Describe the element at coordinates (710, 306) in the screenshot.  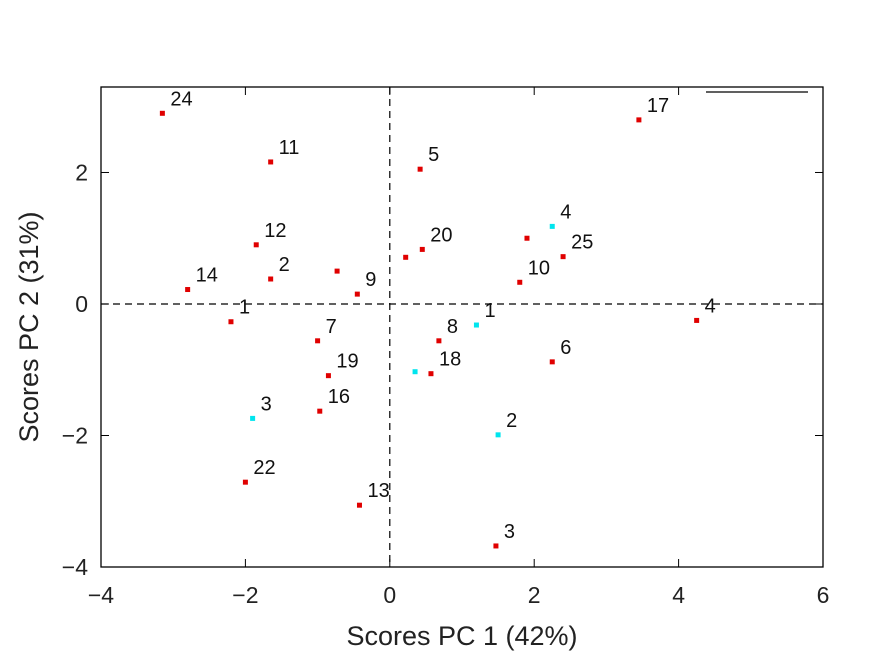
I see `red-point-label: 4` at that location.